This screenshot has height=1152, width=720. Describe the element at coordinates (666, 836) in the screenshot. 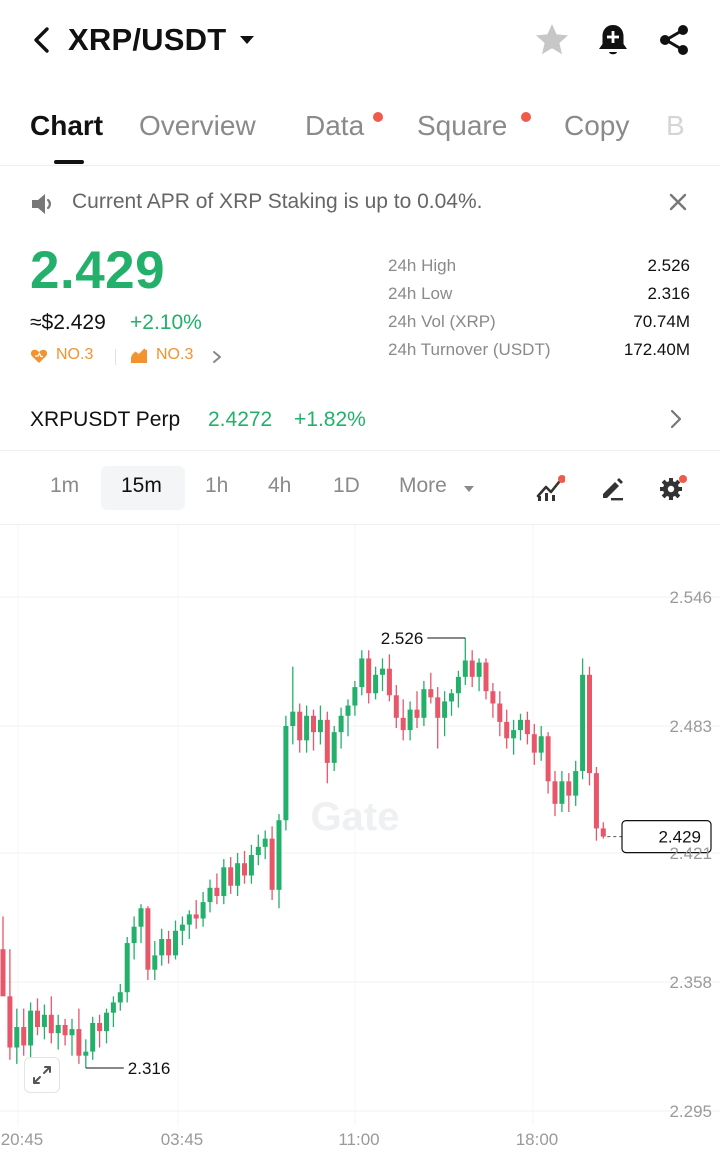

I see `last-price-box` at that location.